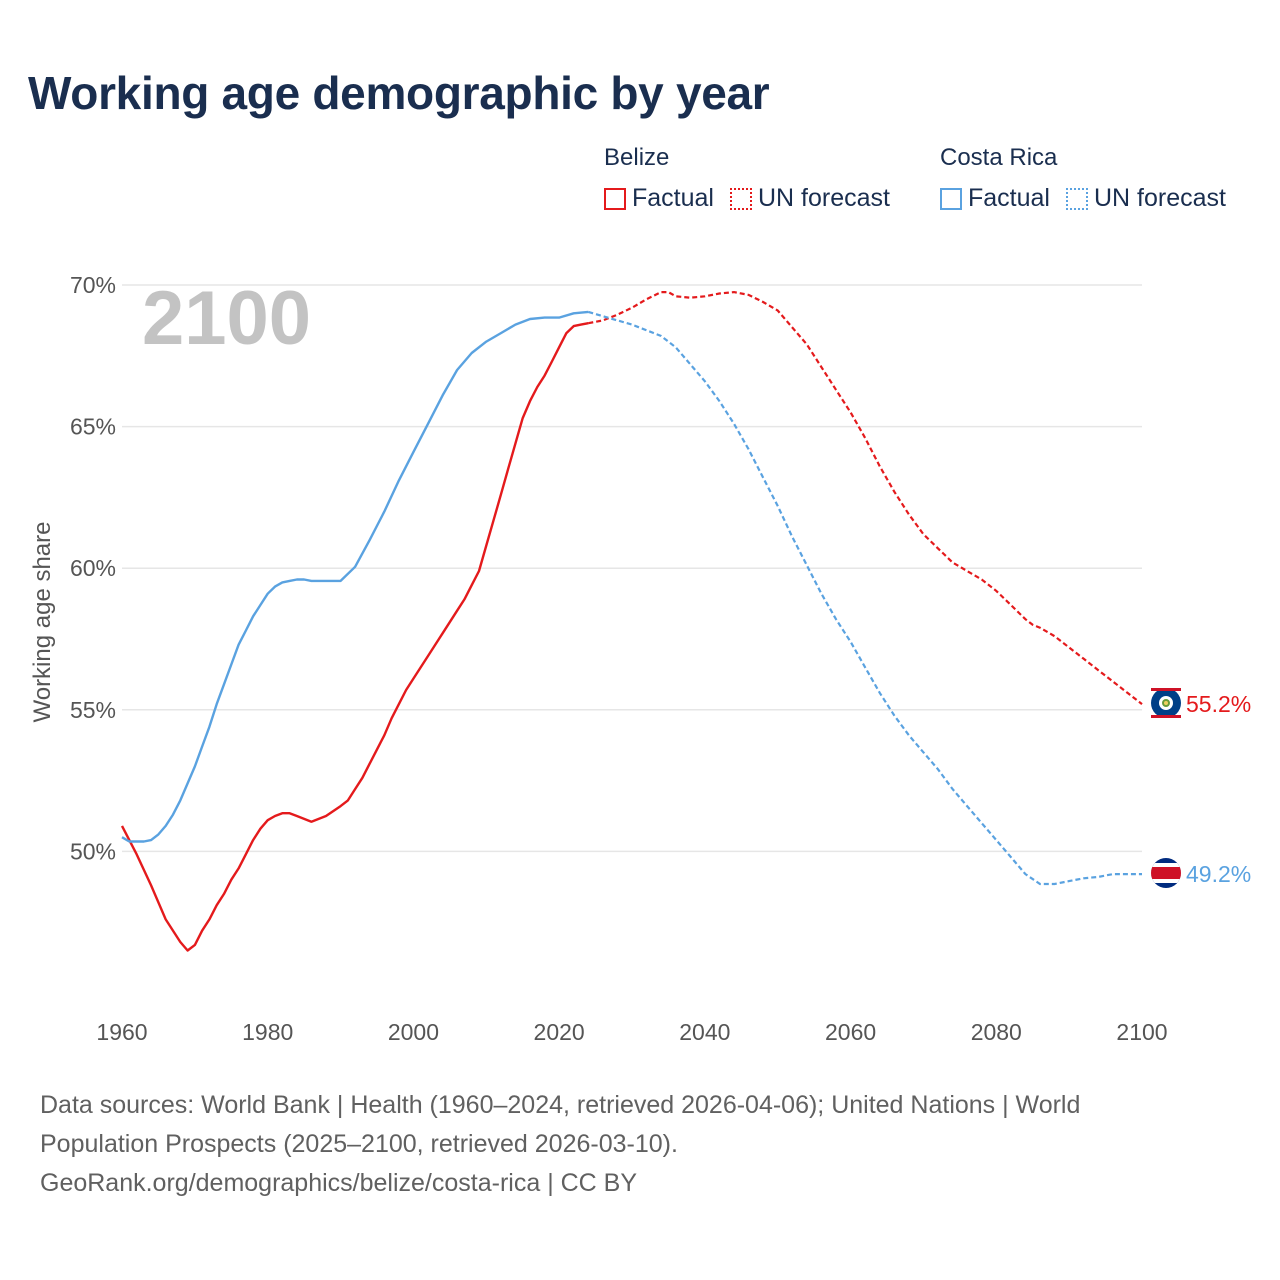 Image resolution: width=1280 pixels, height=1280 pixels. What do you see at coordinates (1091, 177) in the screenshot?
I see `legend-group-costa-rica: Costa Rica Factual UN forecast` at bounding box center [1091, 177].